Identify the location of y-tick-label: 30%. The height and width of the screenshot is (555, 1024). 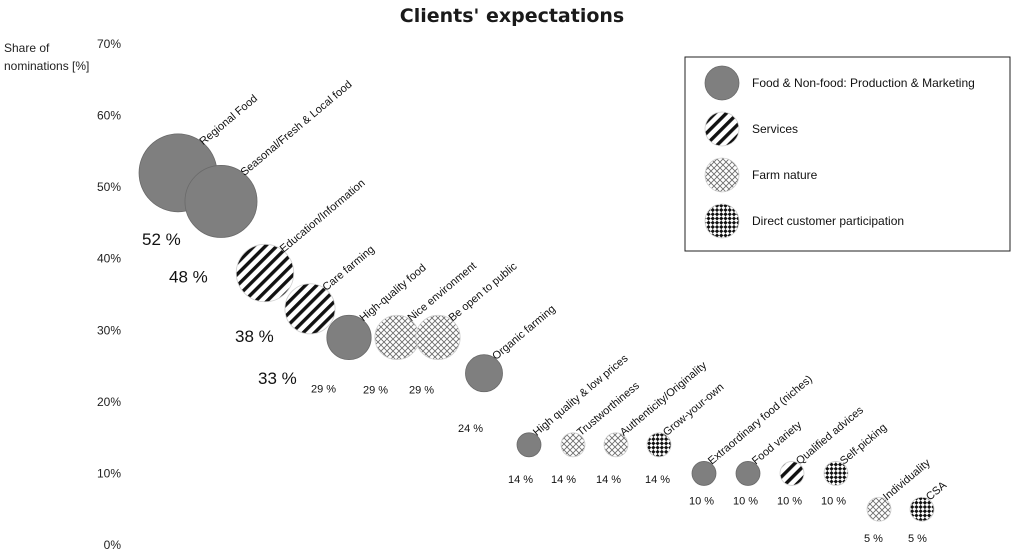
(109, 330).